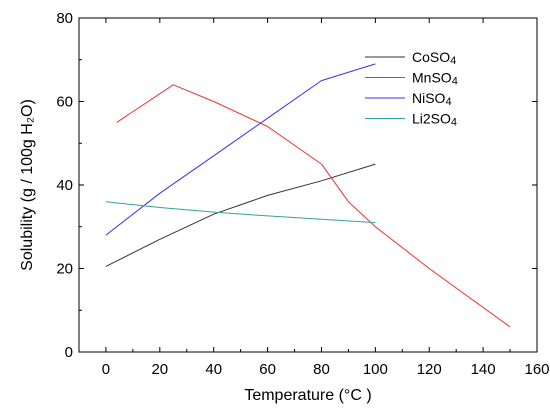 The width and height of the screenshot is (550, 416). I want to click on y-tick-label: 40, so click(64, 185).